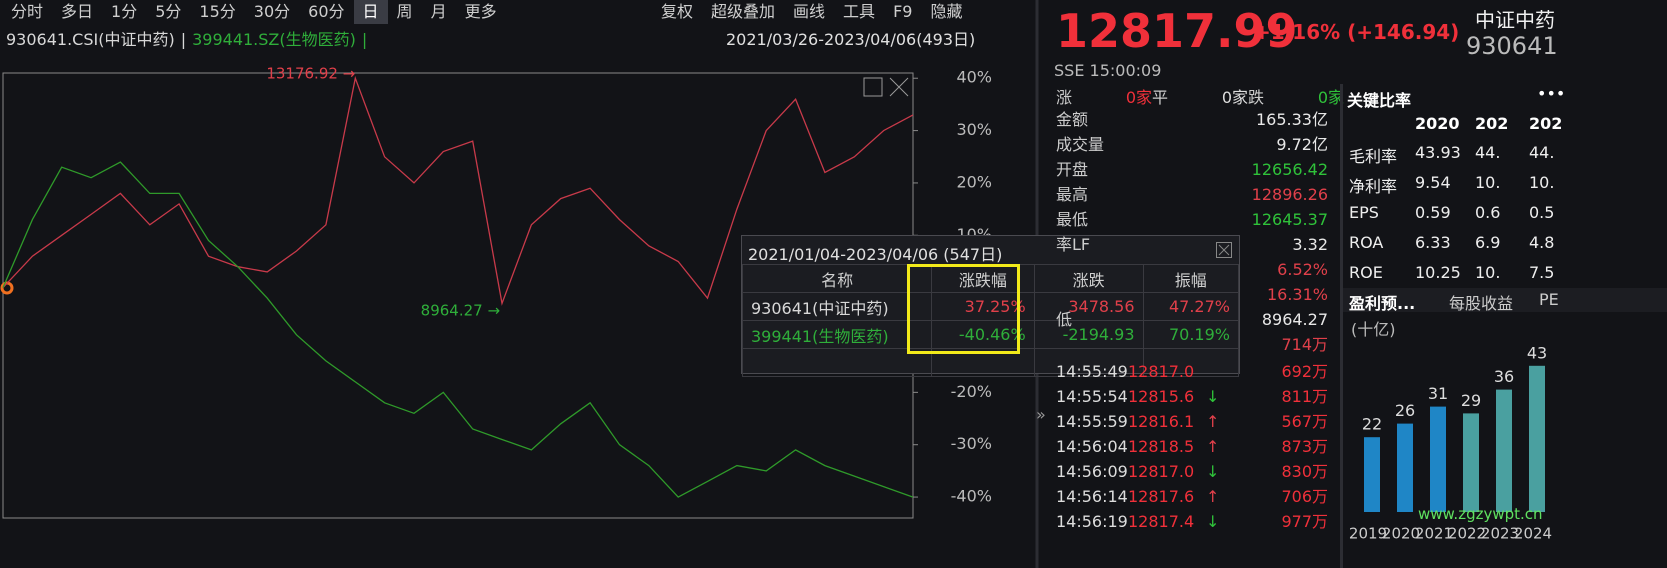 The image size is (1667, 568). I want to click on trade-row: 14:55:49 12817.0 692万, so click(1192, 371).